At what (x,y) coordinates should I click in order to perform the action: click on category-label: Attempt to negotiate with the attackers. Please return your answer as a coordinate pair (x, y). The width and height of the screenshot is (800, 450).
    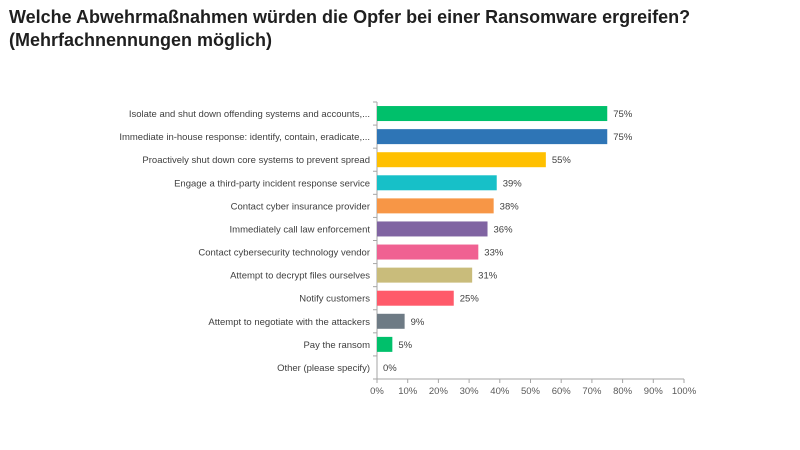
    Looking at the image, I should click on (289, 322).